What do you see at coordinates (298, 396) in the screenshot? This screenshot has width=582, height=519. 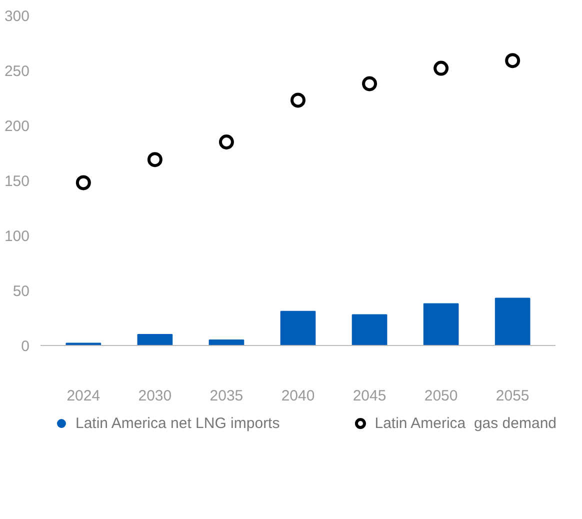 I see `x-tick-label: 2040` at bounding box center [298, 396].